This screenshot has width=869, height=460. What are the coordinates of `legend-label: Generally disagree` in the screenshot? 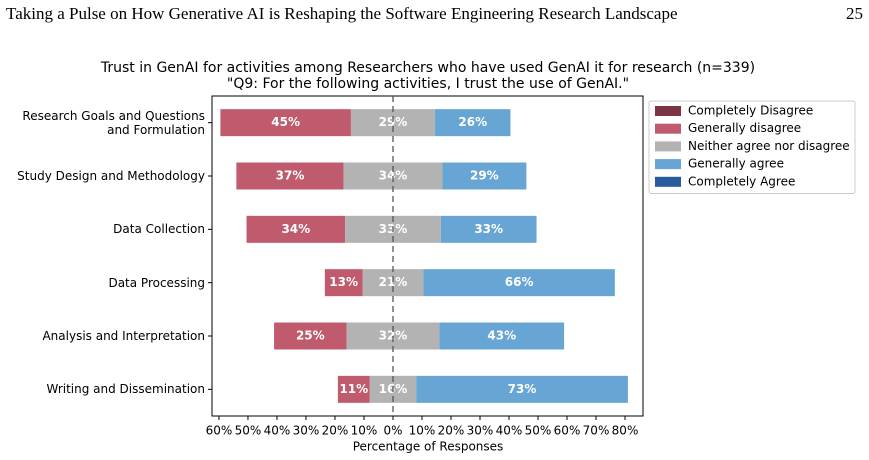 It's located at (744, 128).